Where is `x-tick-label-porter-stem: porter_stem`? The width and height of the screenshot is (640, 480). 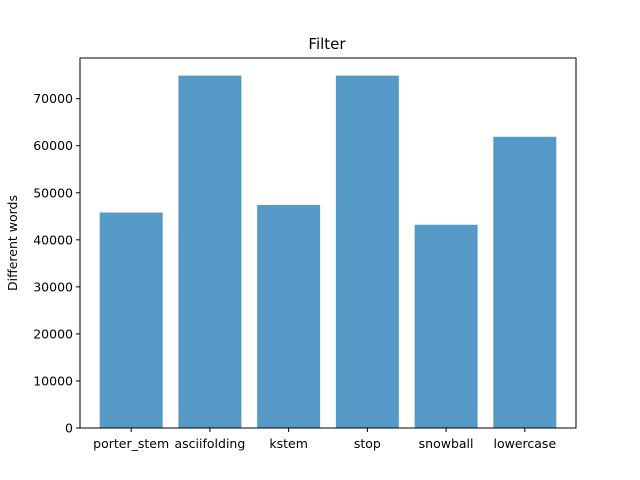
x-tick-label-porter-stem: porter_stem is located at coordinates (131, 443).